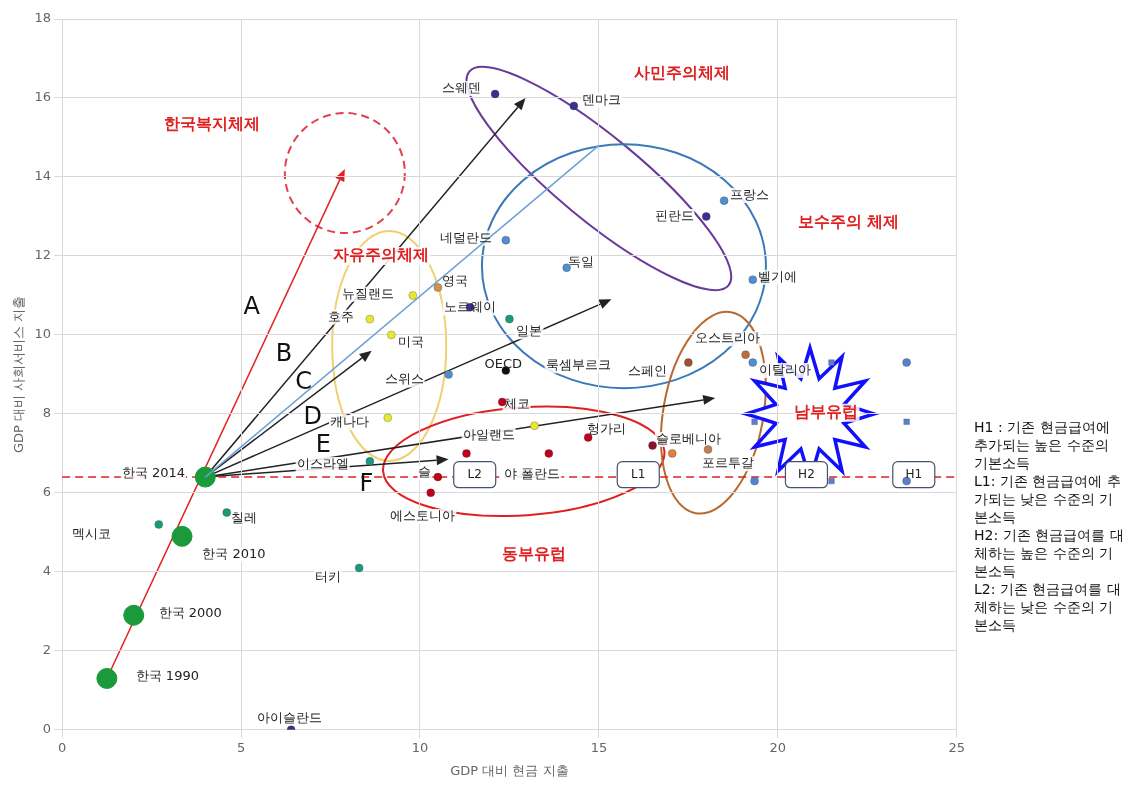  Describe the element at coordinates (341, 316) in the screenshot. I see `annotation: 호주` at that location.